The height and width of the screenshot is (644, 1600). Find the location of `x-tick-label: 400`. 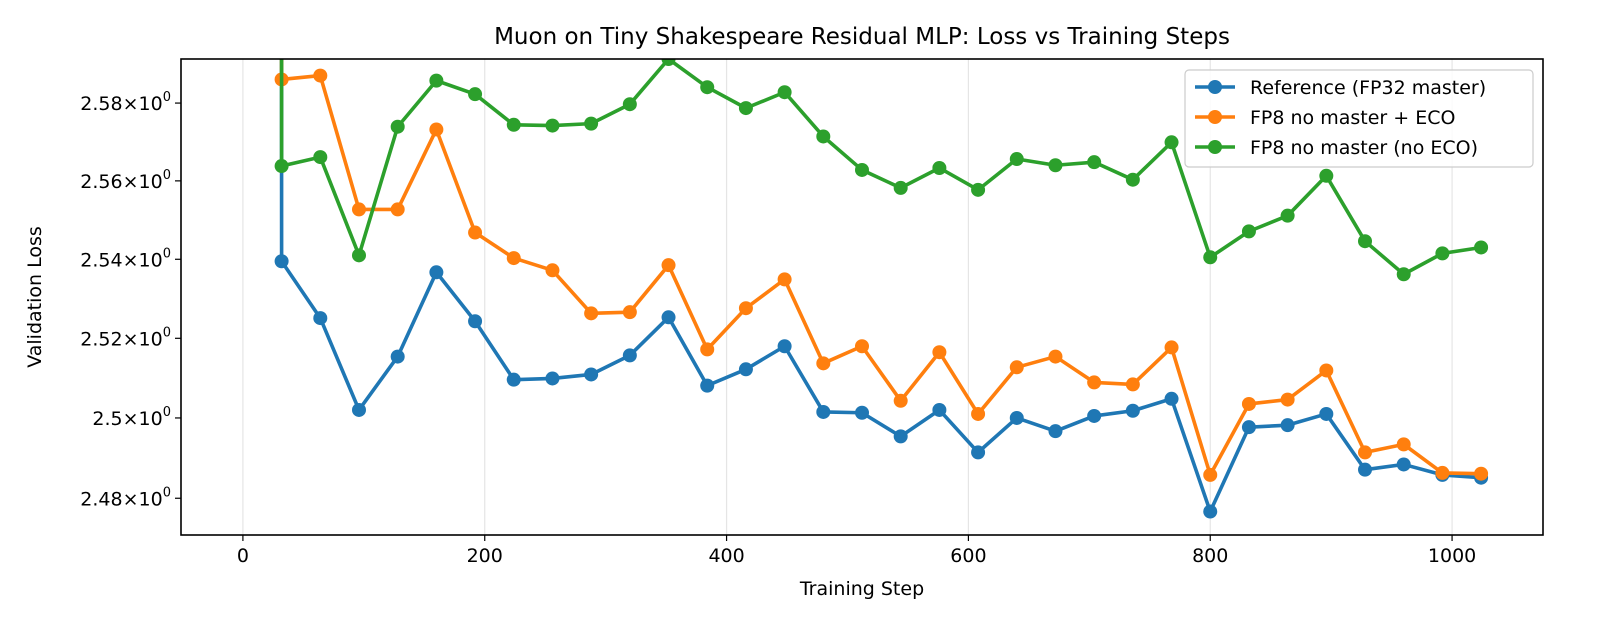

x-tick-label: 400 is located at coordinates (726, 556).